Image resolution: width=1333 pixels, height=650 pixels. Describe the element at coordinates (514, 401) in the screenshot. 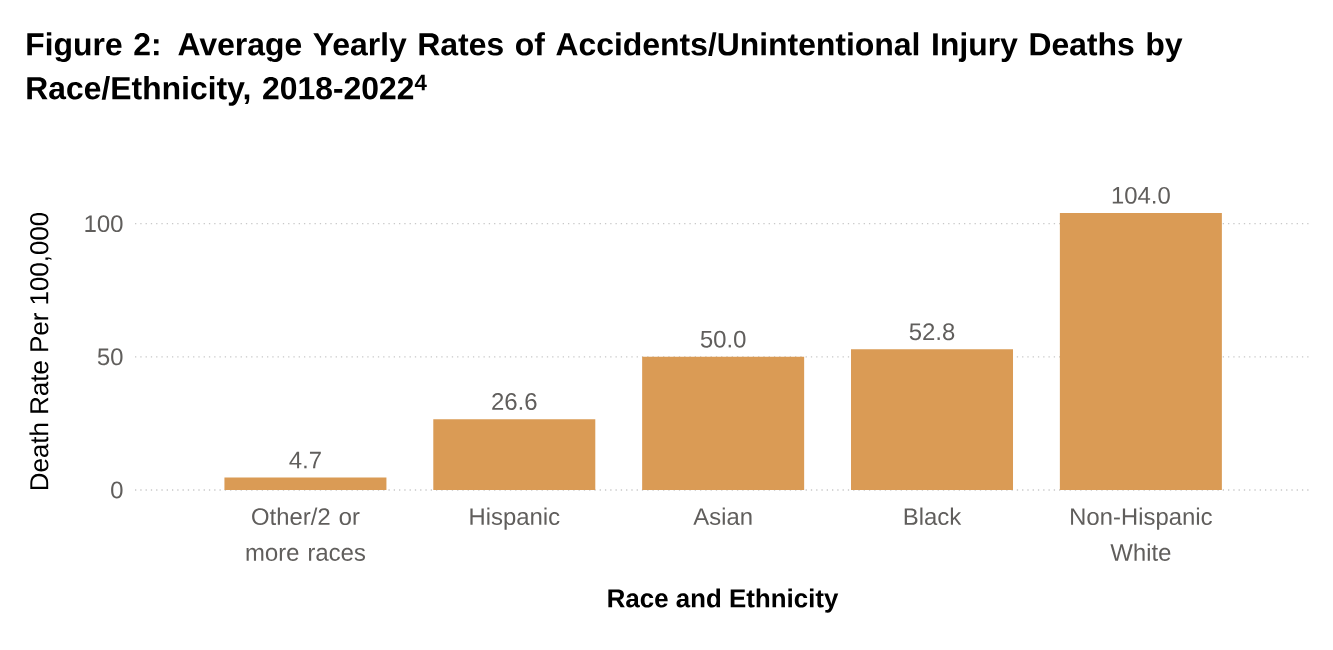

I see `data-label: 26.6` at that location.